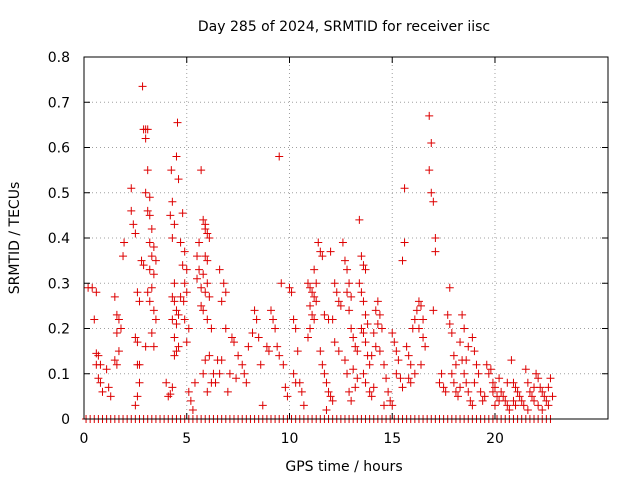  Describe the element at coordinates (495, 439) in the screenshot. I see `x-tick-label: 20` at that location.